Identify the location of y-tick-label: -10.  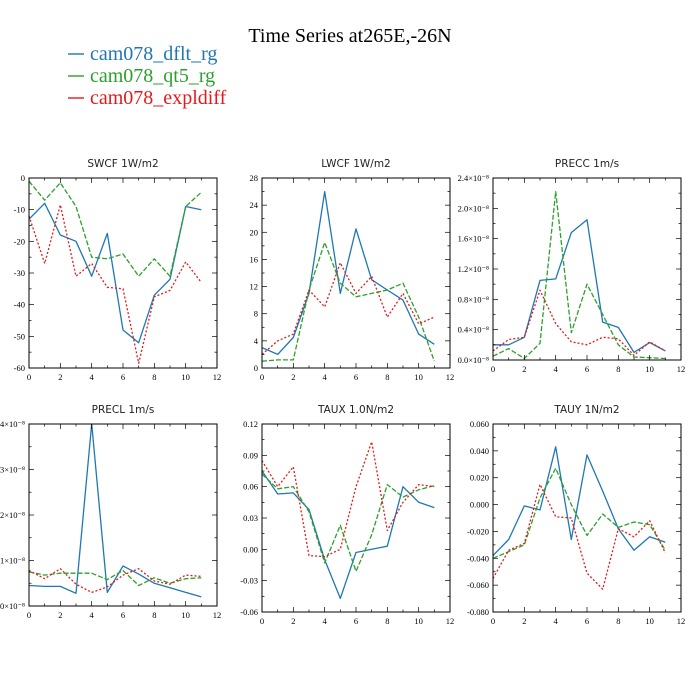
(19, 210).